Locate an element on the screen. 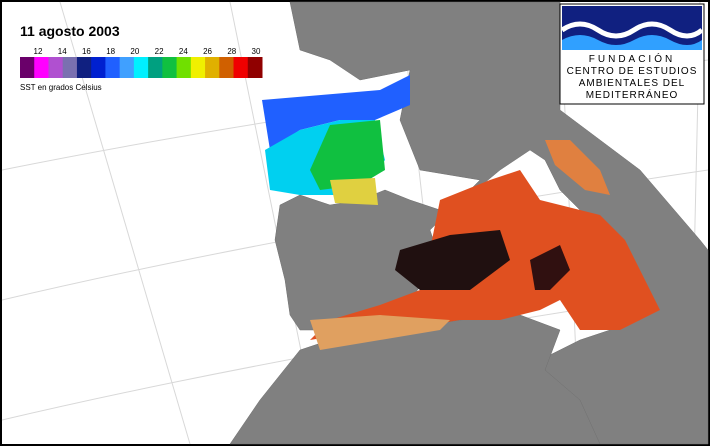 The image size is (710, 446). logo-line: CENTRO DE ESTUDIOS is located at coordinates (632, 71).